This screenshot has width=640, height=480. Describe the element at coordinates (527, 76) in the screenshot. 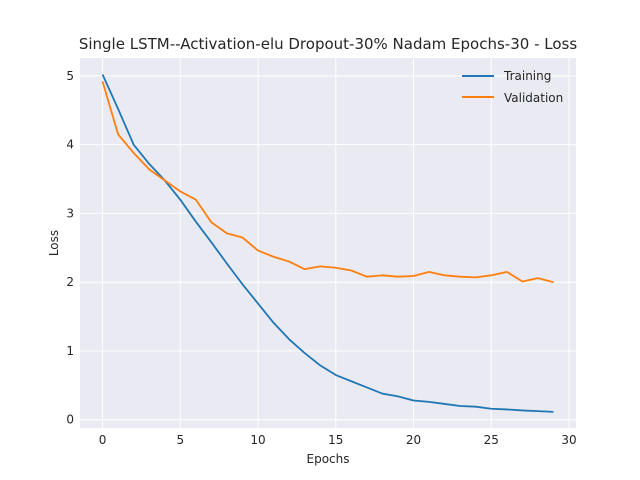

I see `legend-training-label: Training` at that location.